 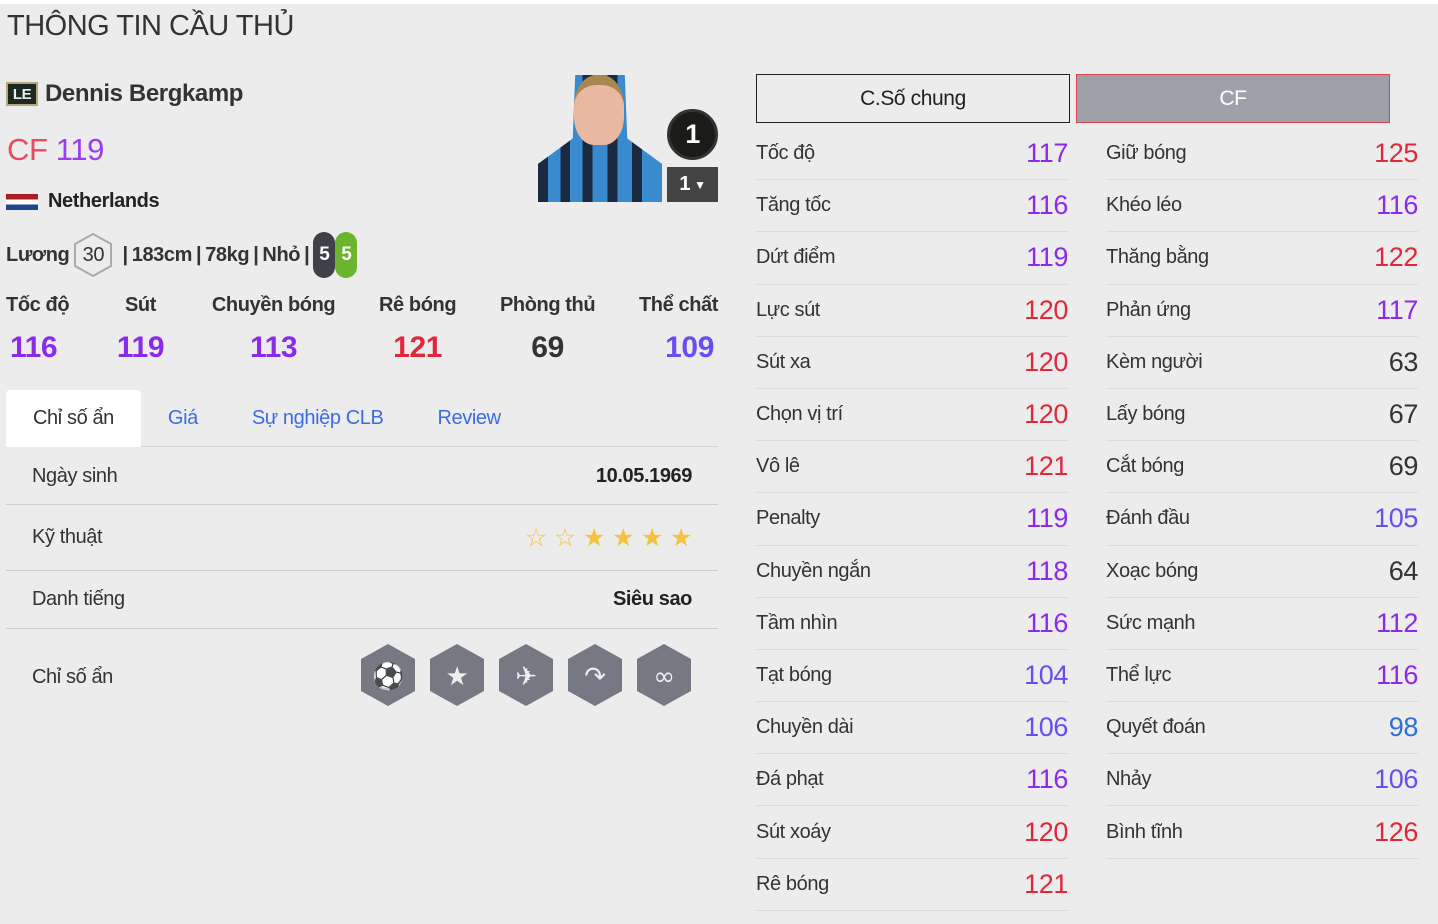 What do you see at coordinates (912, 311) in the screenshot?
I see `stat-row: Lực sút 120` at bounding box center [912, 311].